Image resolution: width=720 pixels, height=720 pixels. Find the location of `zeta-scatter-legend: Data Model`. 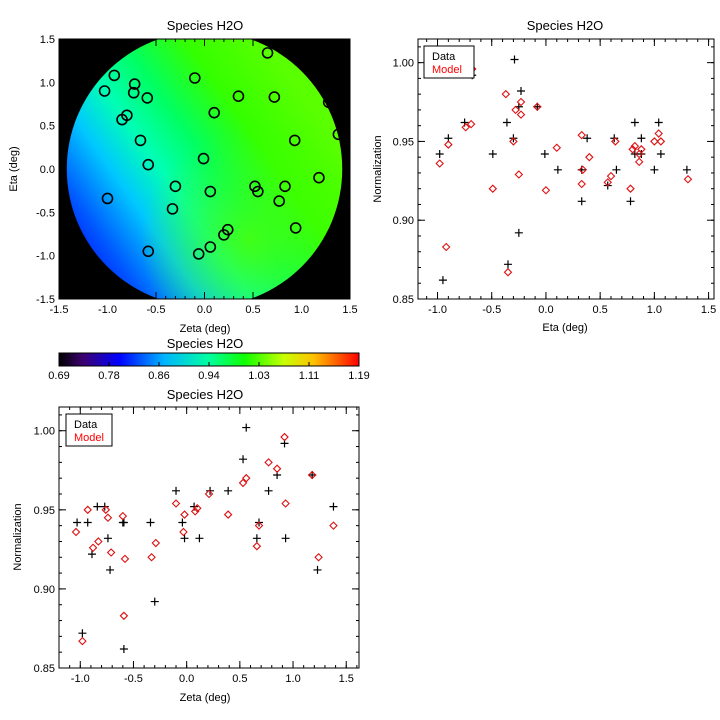

zeta-scatter-legend: Data Model is located at coordinates (89, 430).